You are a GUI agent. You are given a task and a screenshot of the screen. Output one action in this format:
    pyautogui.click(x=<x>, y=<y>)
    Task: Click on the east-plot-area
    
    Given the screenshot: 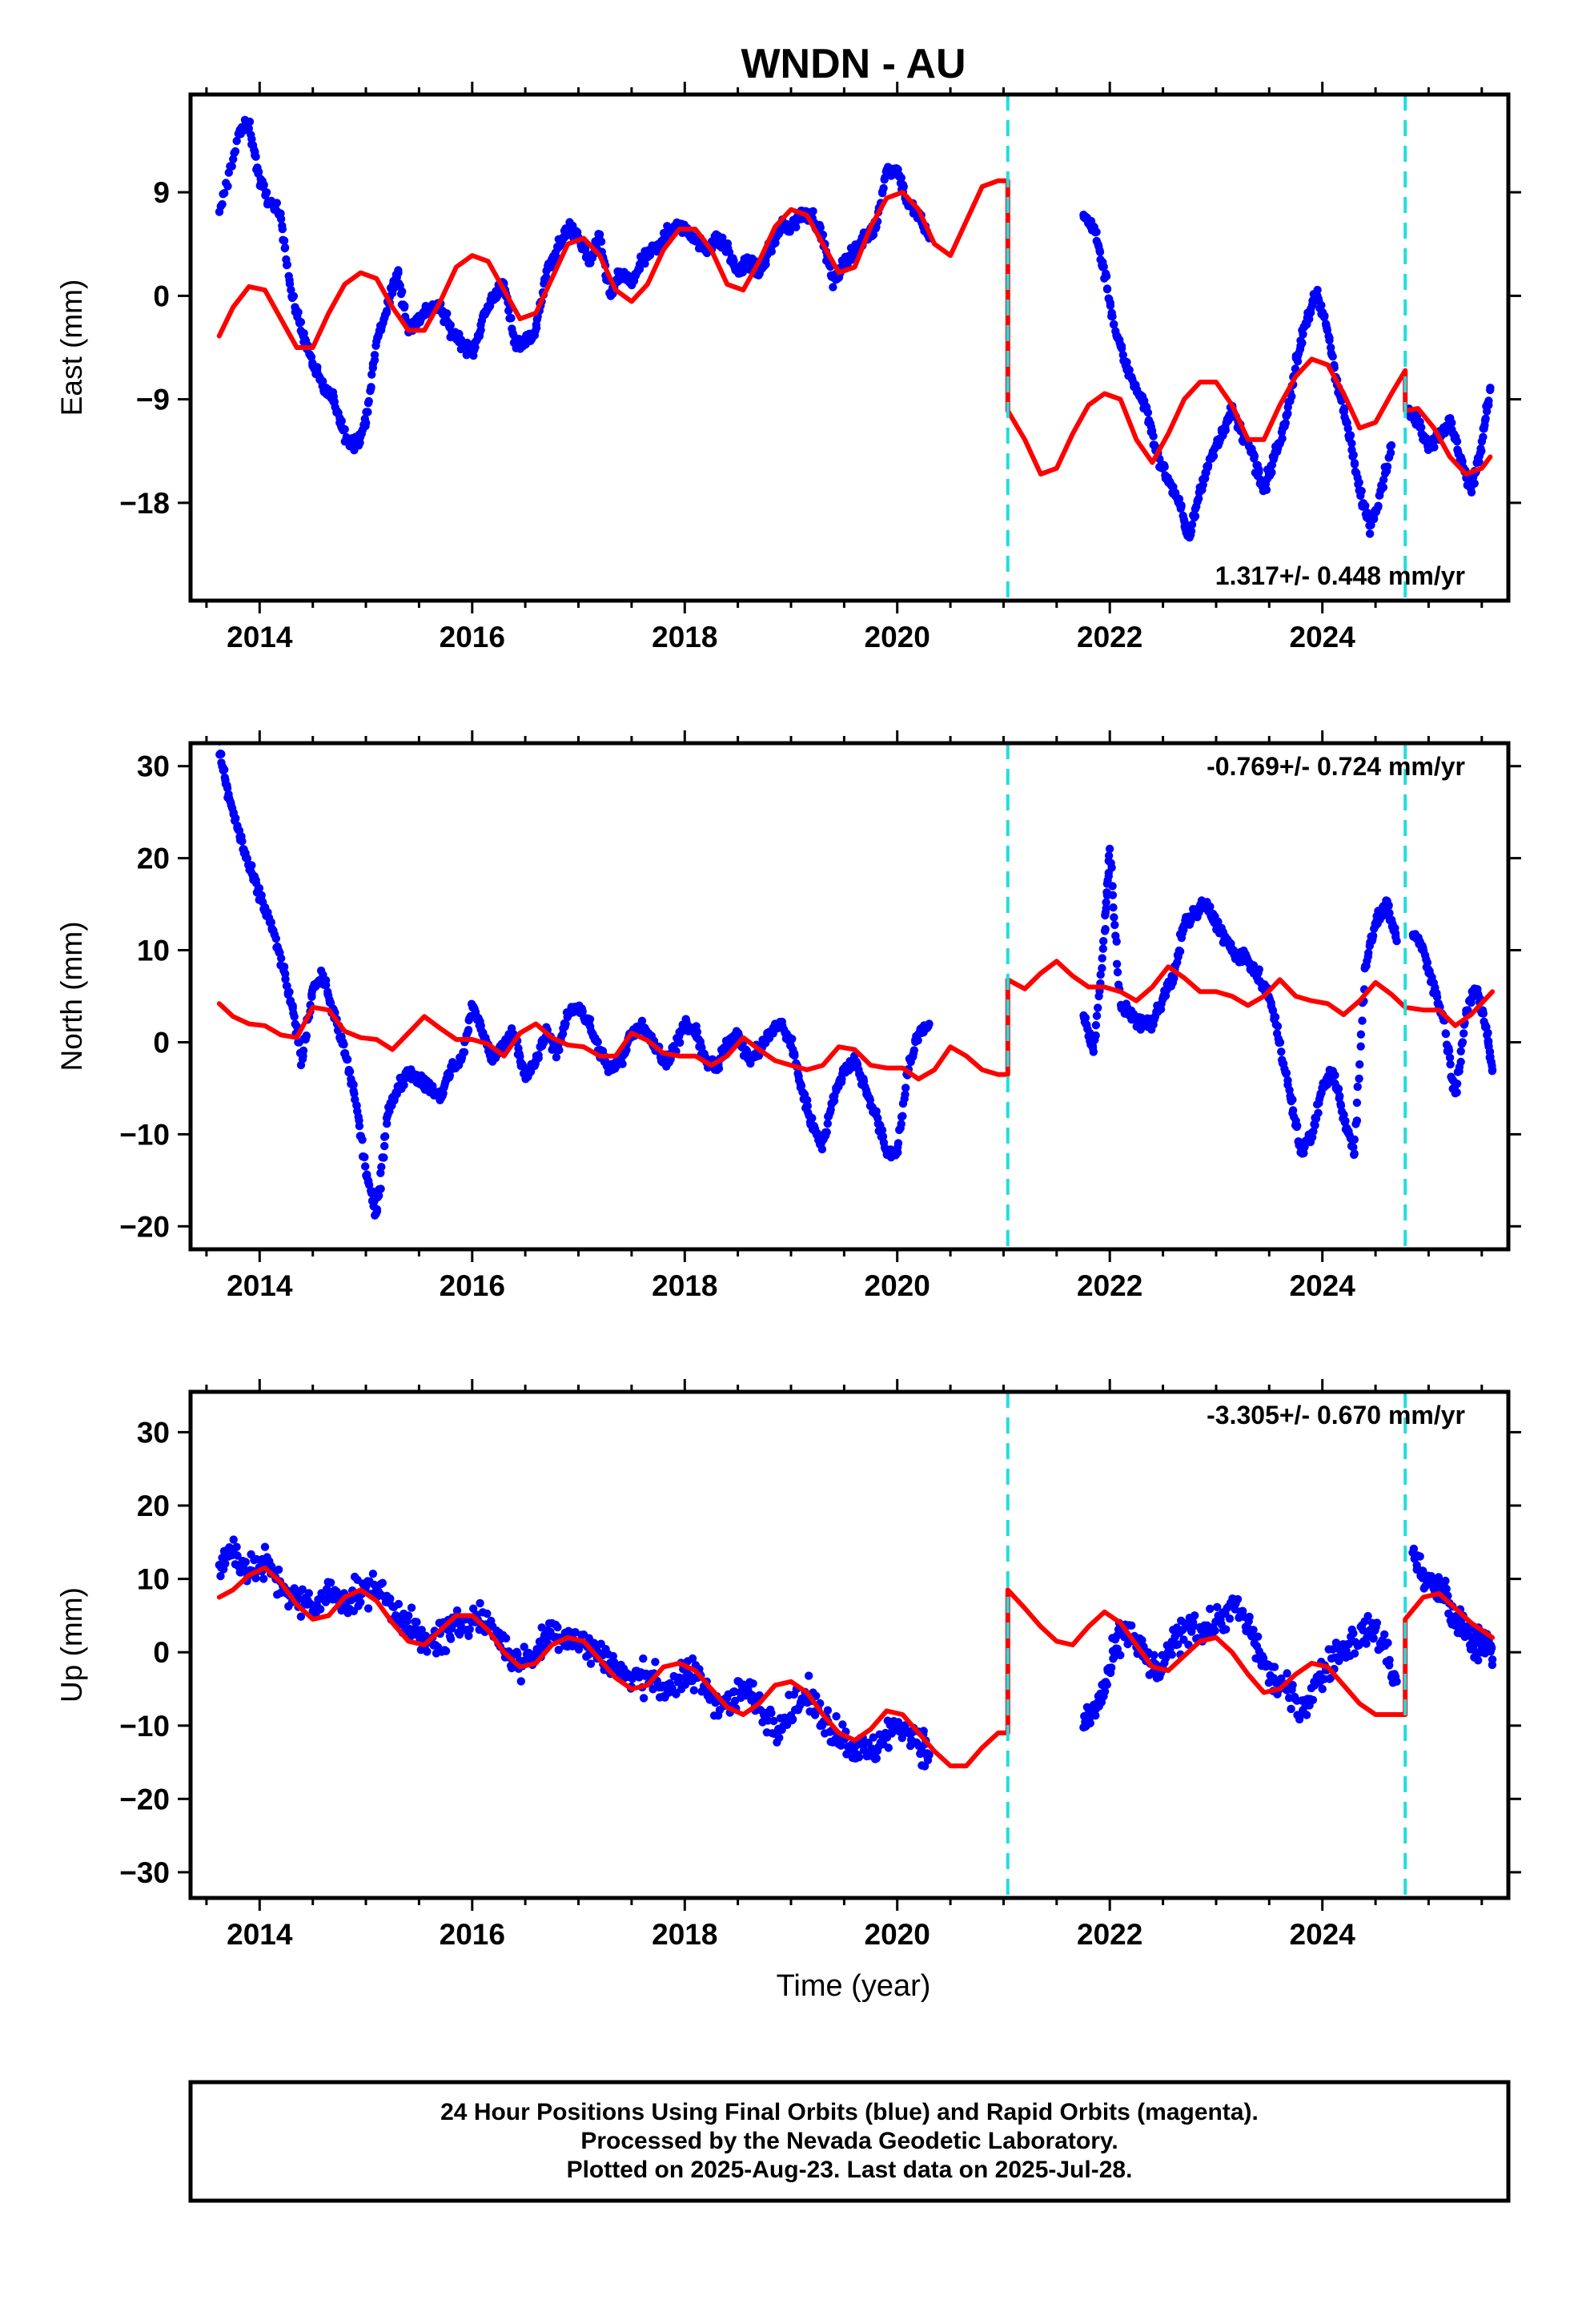 What is the action you would take?
    pyautogui.click(x=855, y=329)
    